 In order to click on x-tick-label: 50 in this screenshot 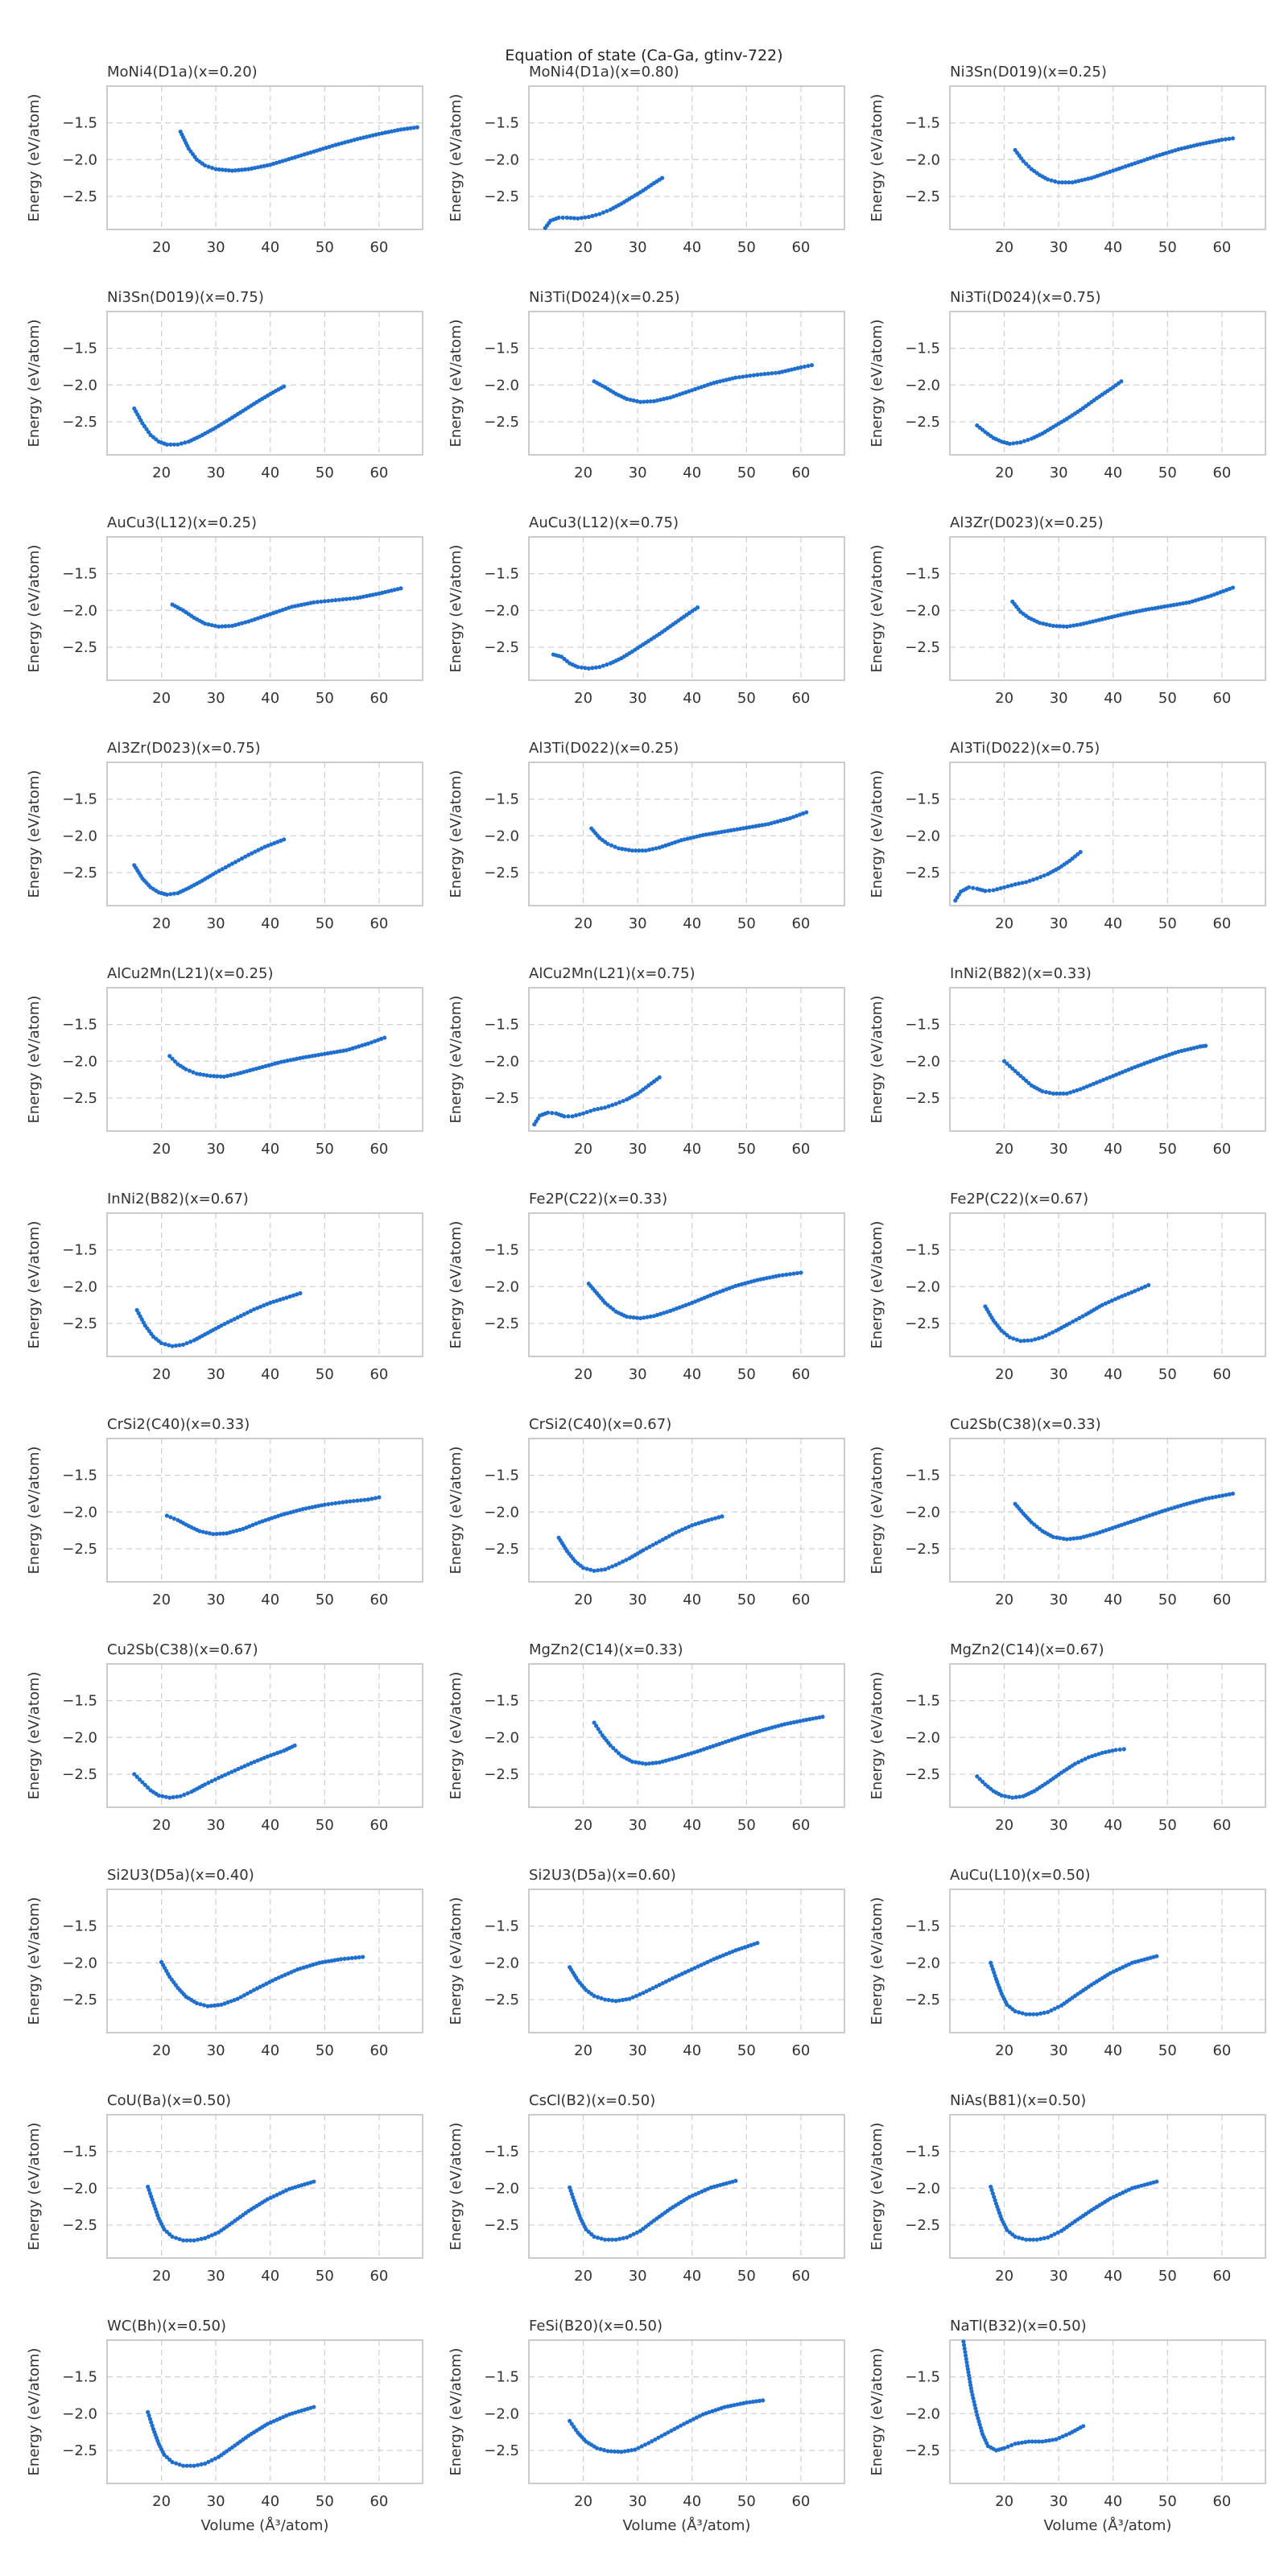, I will do `click(1167, 2276)`.